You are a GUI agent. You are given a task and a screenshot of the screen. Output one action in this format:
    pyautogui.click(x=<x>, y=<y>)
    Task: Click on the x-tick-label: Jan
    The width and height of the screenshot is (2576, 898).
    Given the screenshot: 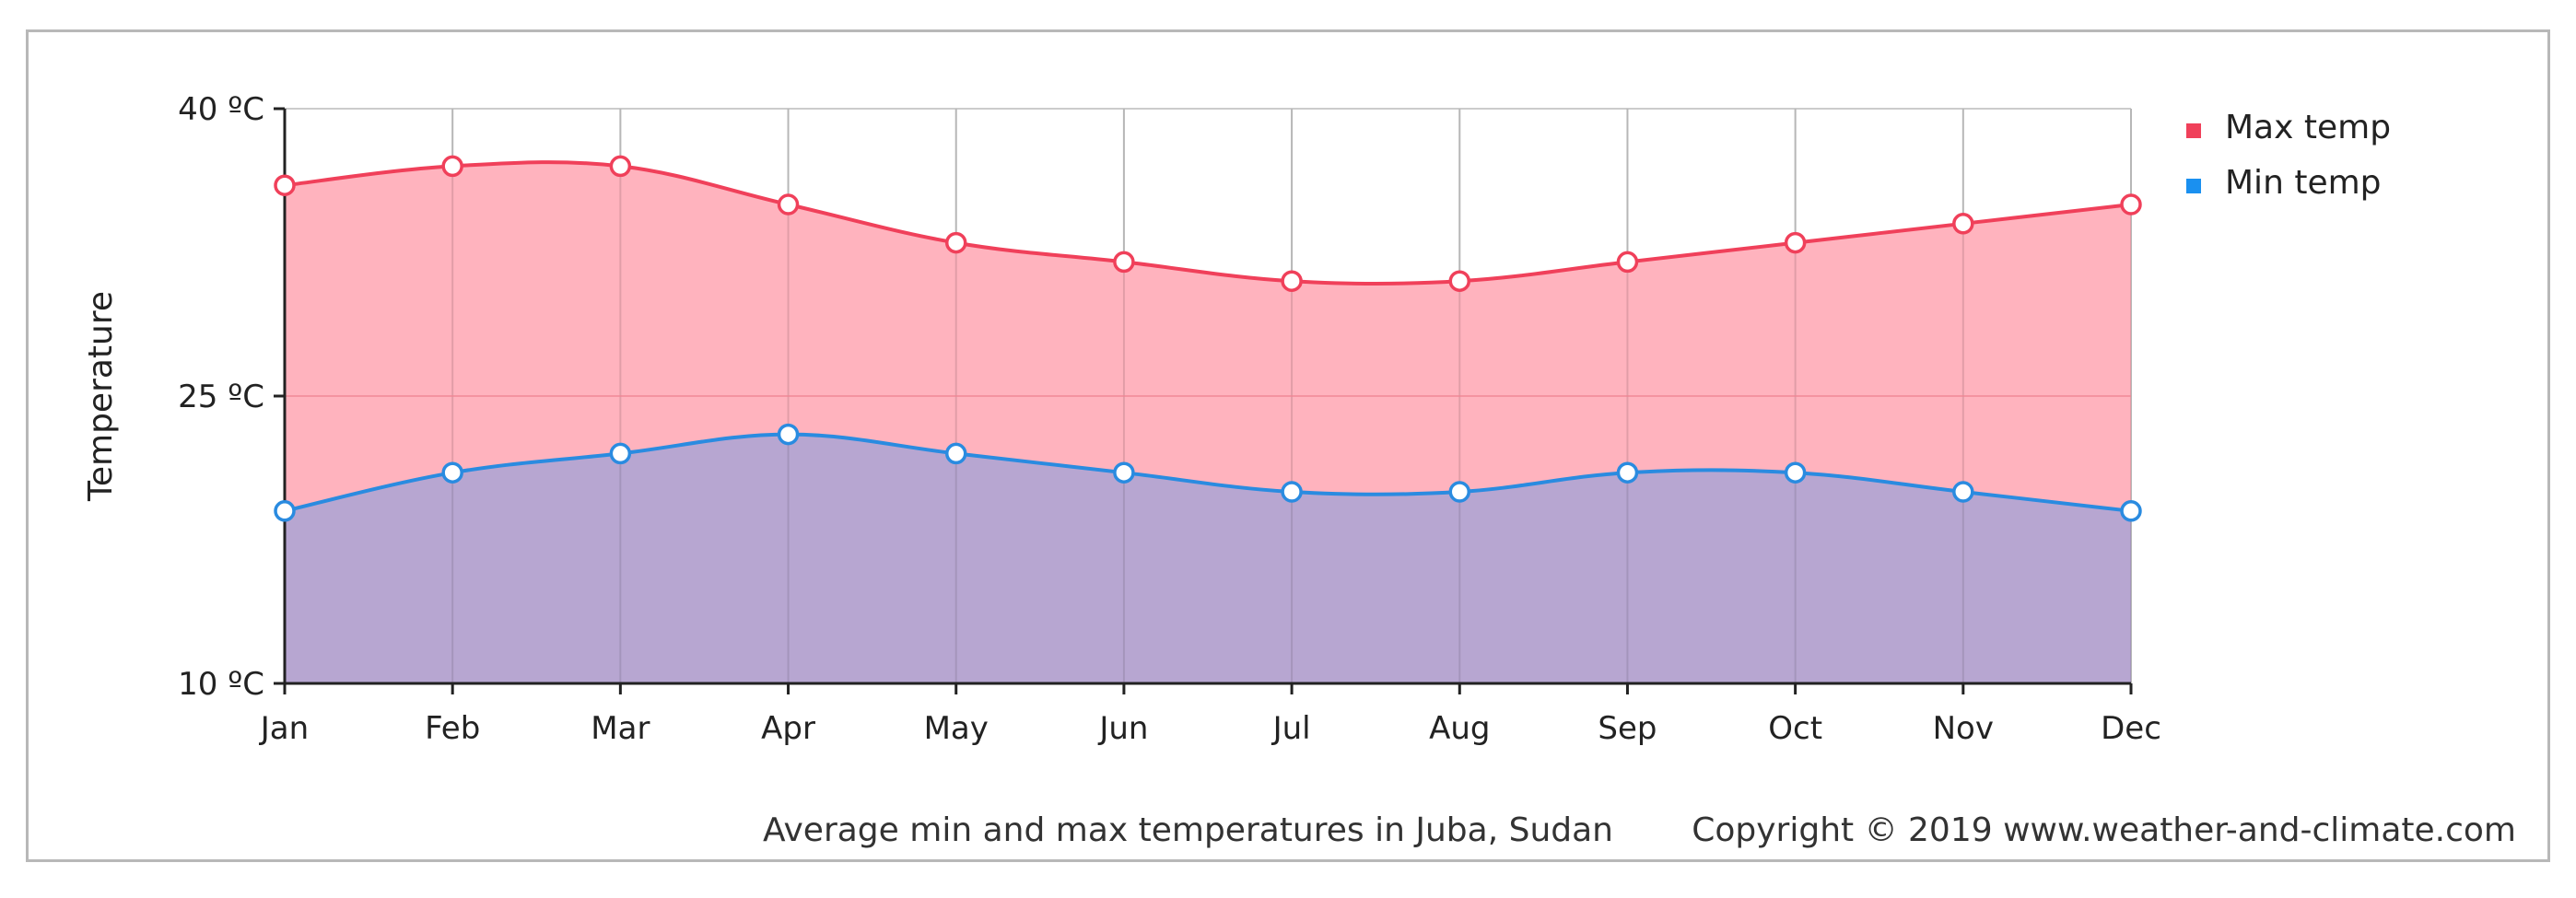 What is the action you would take?
    pyautogui.click(x=284, y=728)
    